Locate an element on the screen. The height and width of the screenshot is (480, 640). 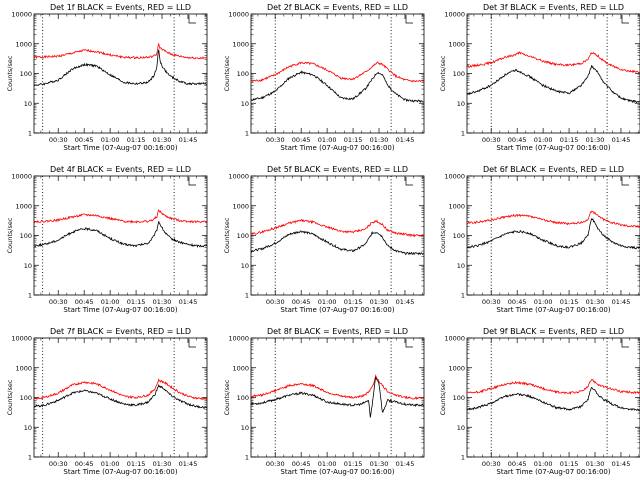
chart-title: Det 5f BLACK = Events, RED = LLD is located at coordinates (337, 169).